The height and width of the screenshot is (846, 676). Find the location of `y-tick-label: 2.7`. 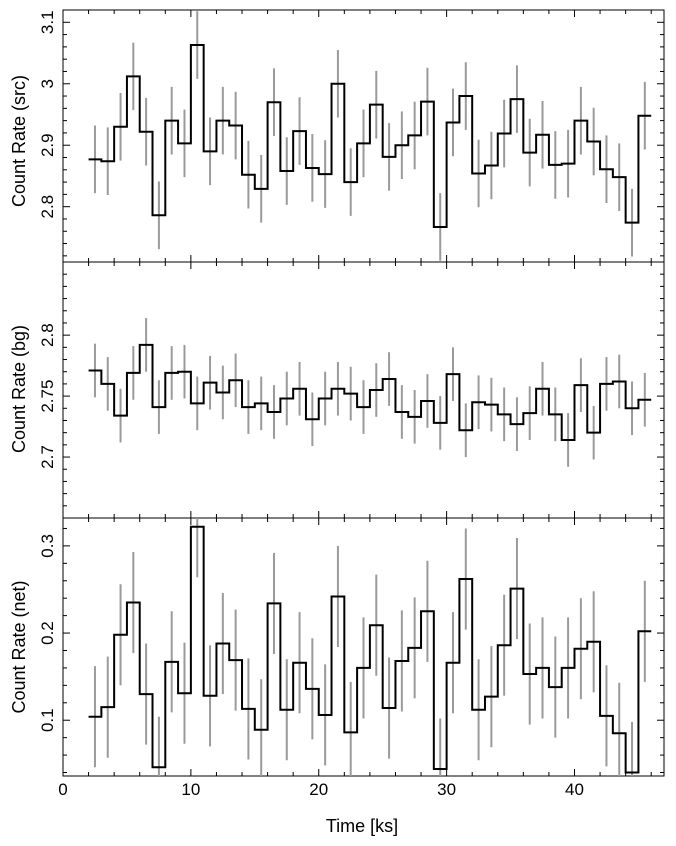

y-tick-label: 2.7 is located at coordinates (47, 457).